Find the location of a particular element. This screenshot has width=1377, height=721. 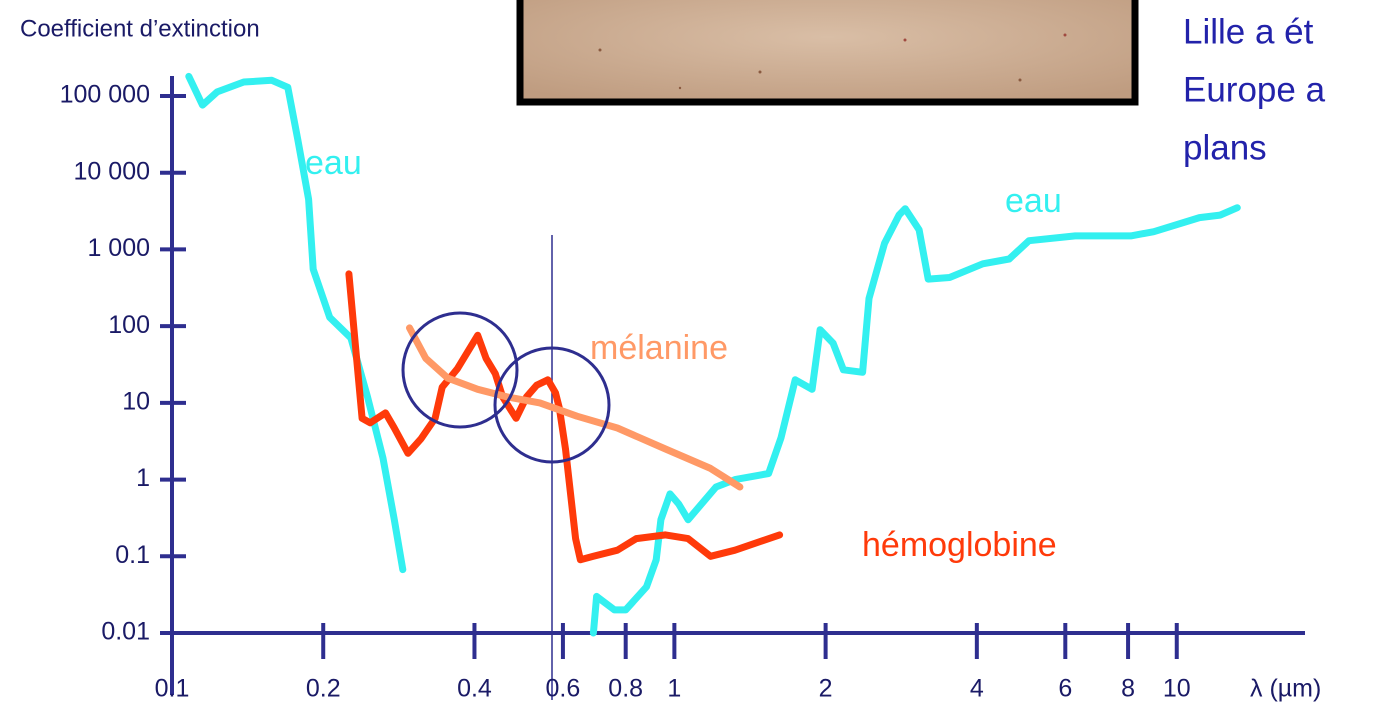

side-text: plans is located at coordinates (1225, 147).